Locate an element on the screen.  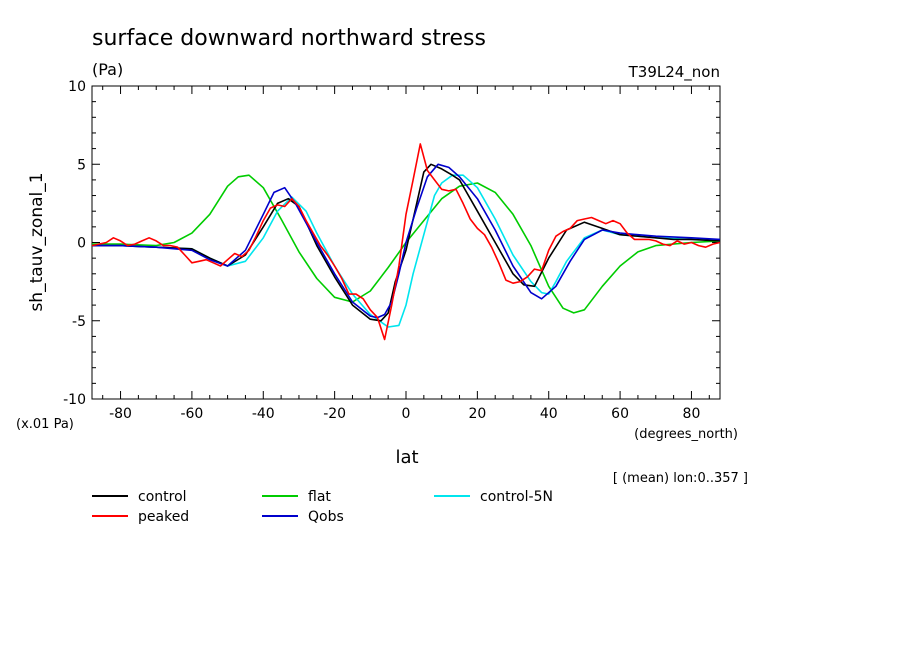
x-tick-label: 0 is located at coordinates (406, 414).